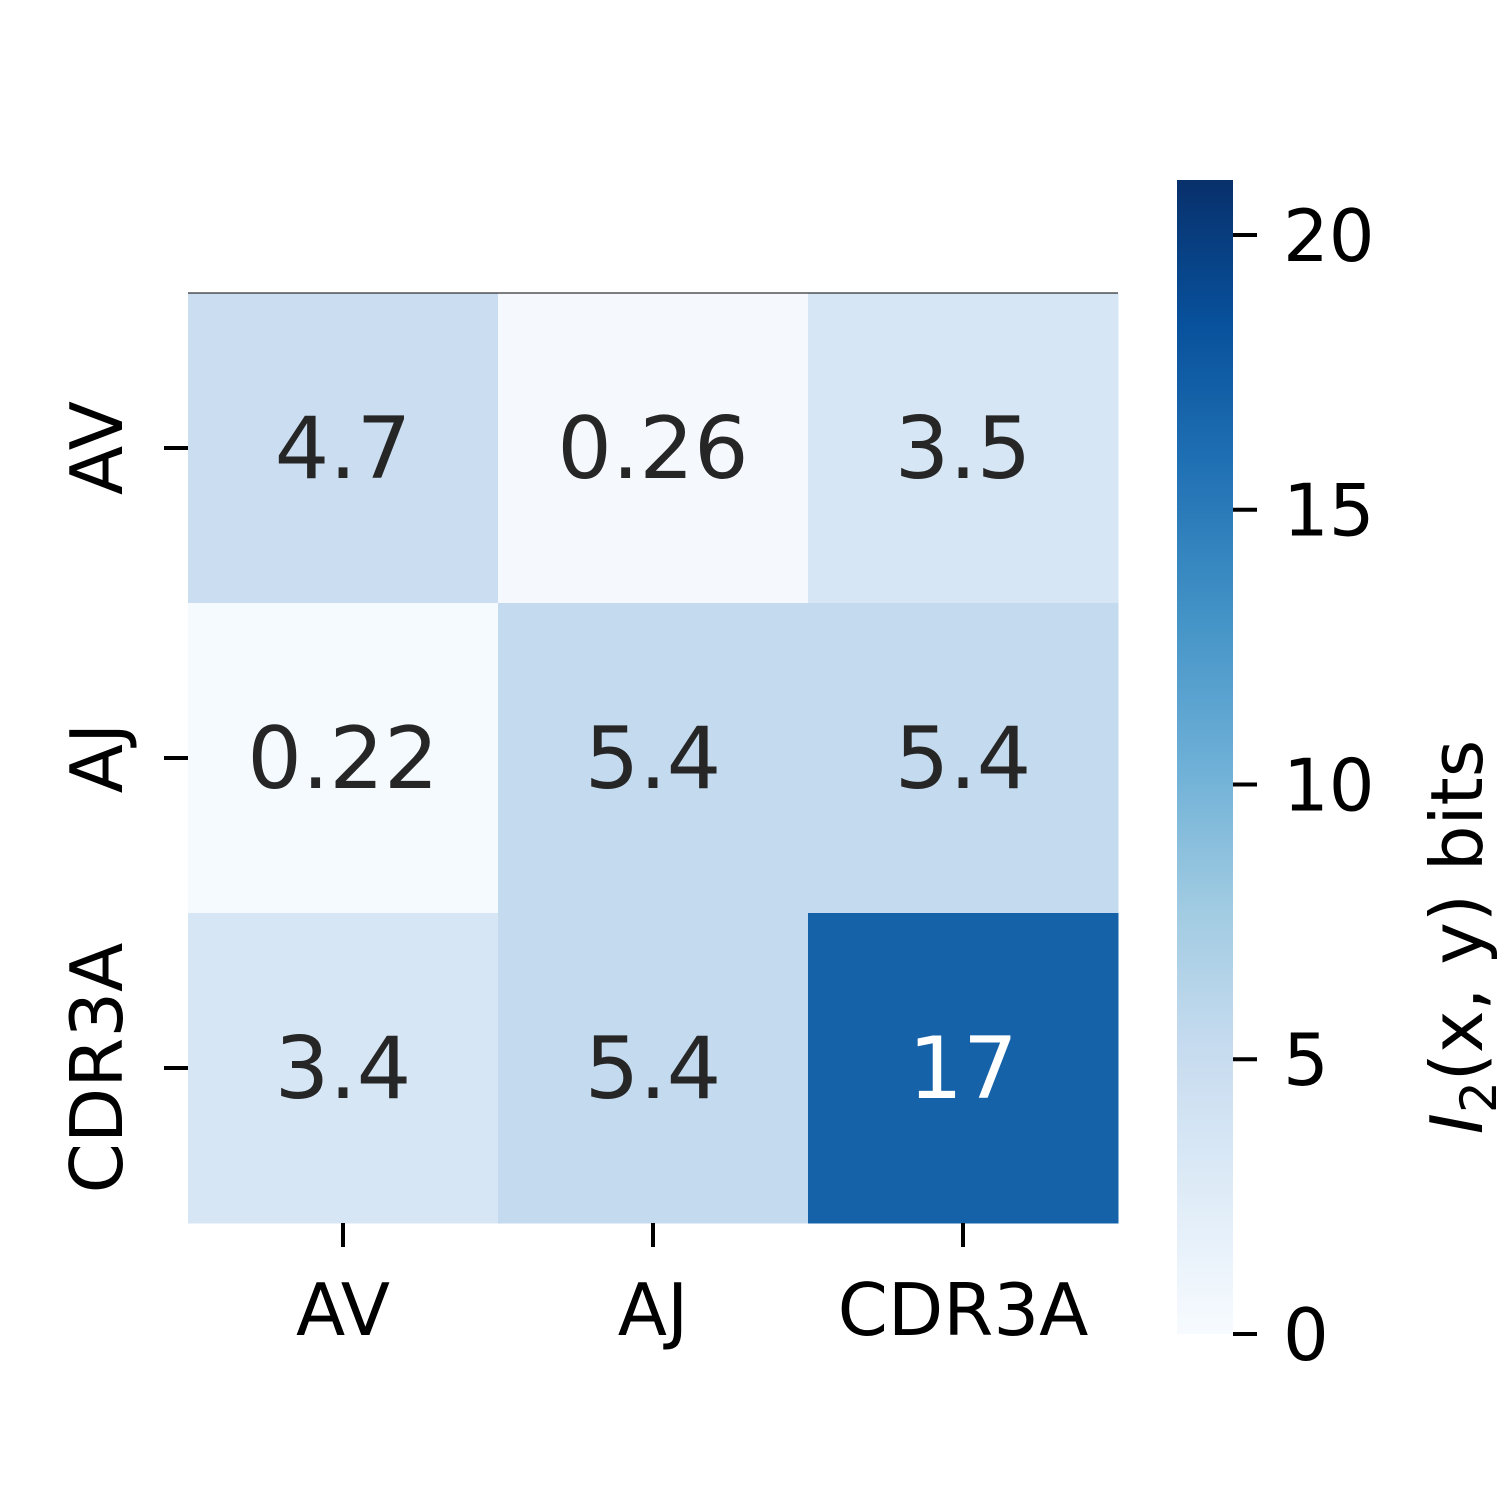 The width and height of the screenshot is (1500, 1500). I want to click on x-tick-label: CDR3A, so click(963, 1310).